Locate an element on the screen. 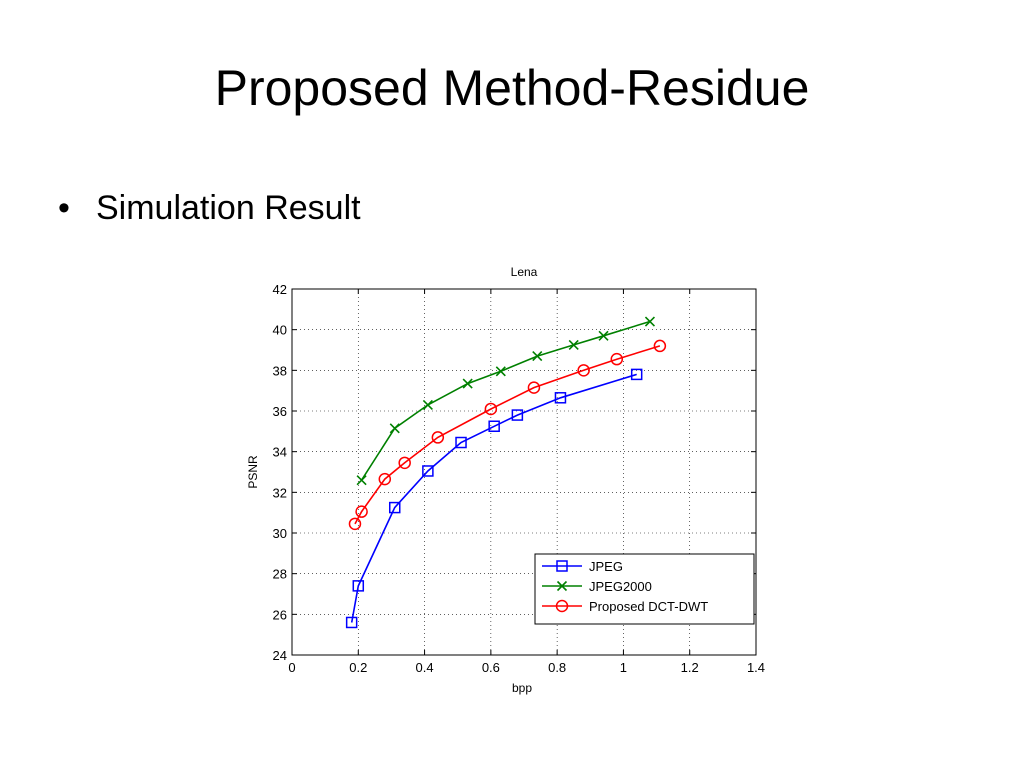  legend-item-jpeg2000: JPEG2000 is located at coordinates (597, 586).